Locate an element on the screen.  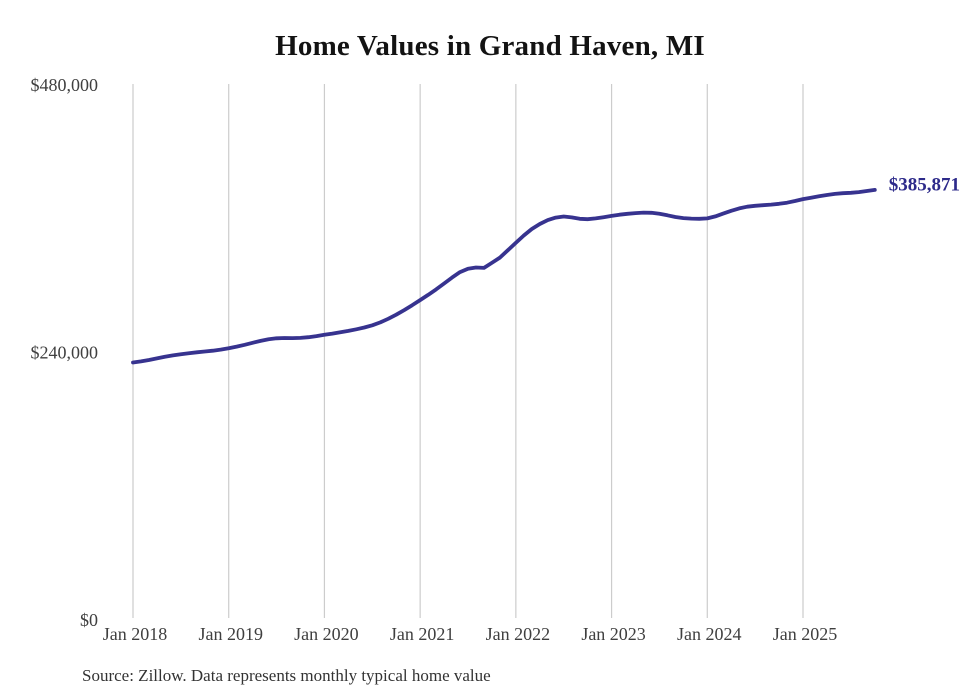
x-tick-label: Jan 2024 is located at coordinates (709, 634).